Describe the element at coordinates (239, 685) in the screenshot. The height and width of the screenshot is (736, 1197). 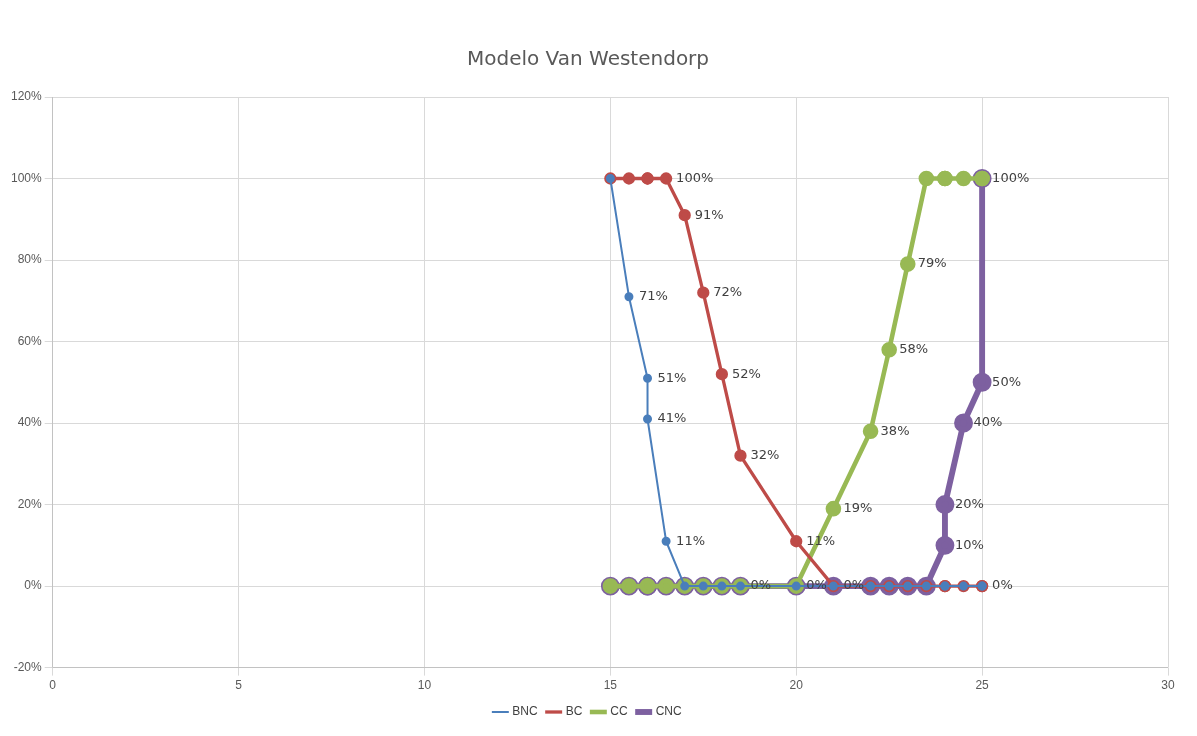
I see `x-tick-label: 5` at that location.